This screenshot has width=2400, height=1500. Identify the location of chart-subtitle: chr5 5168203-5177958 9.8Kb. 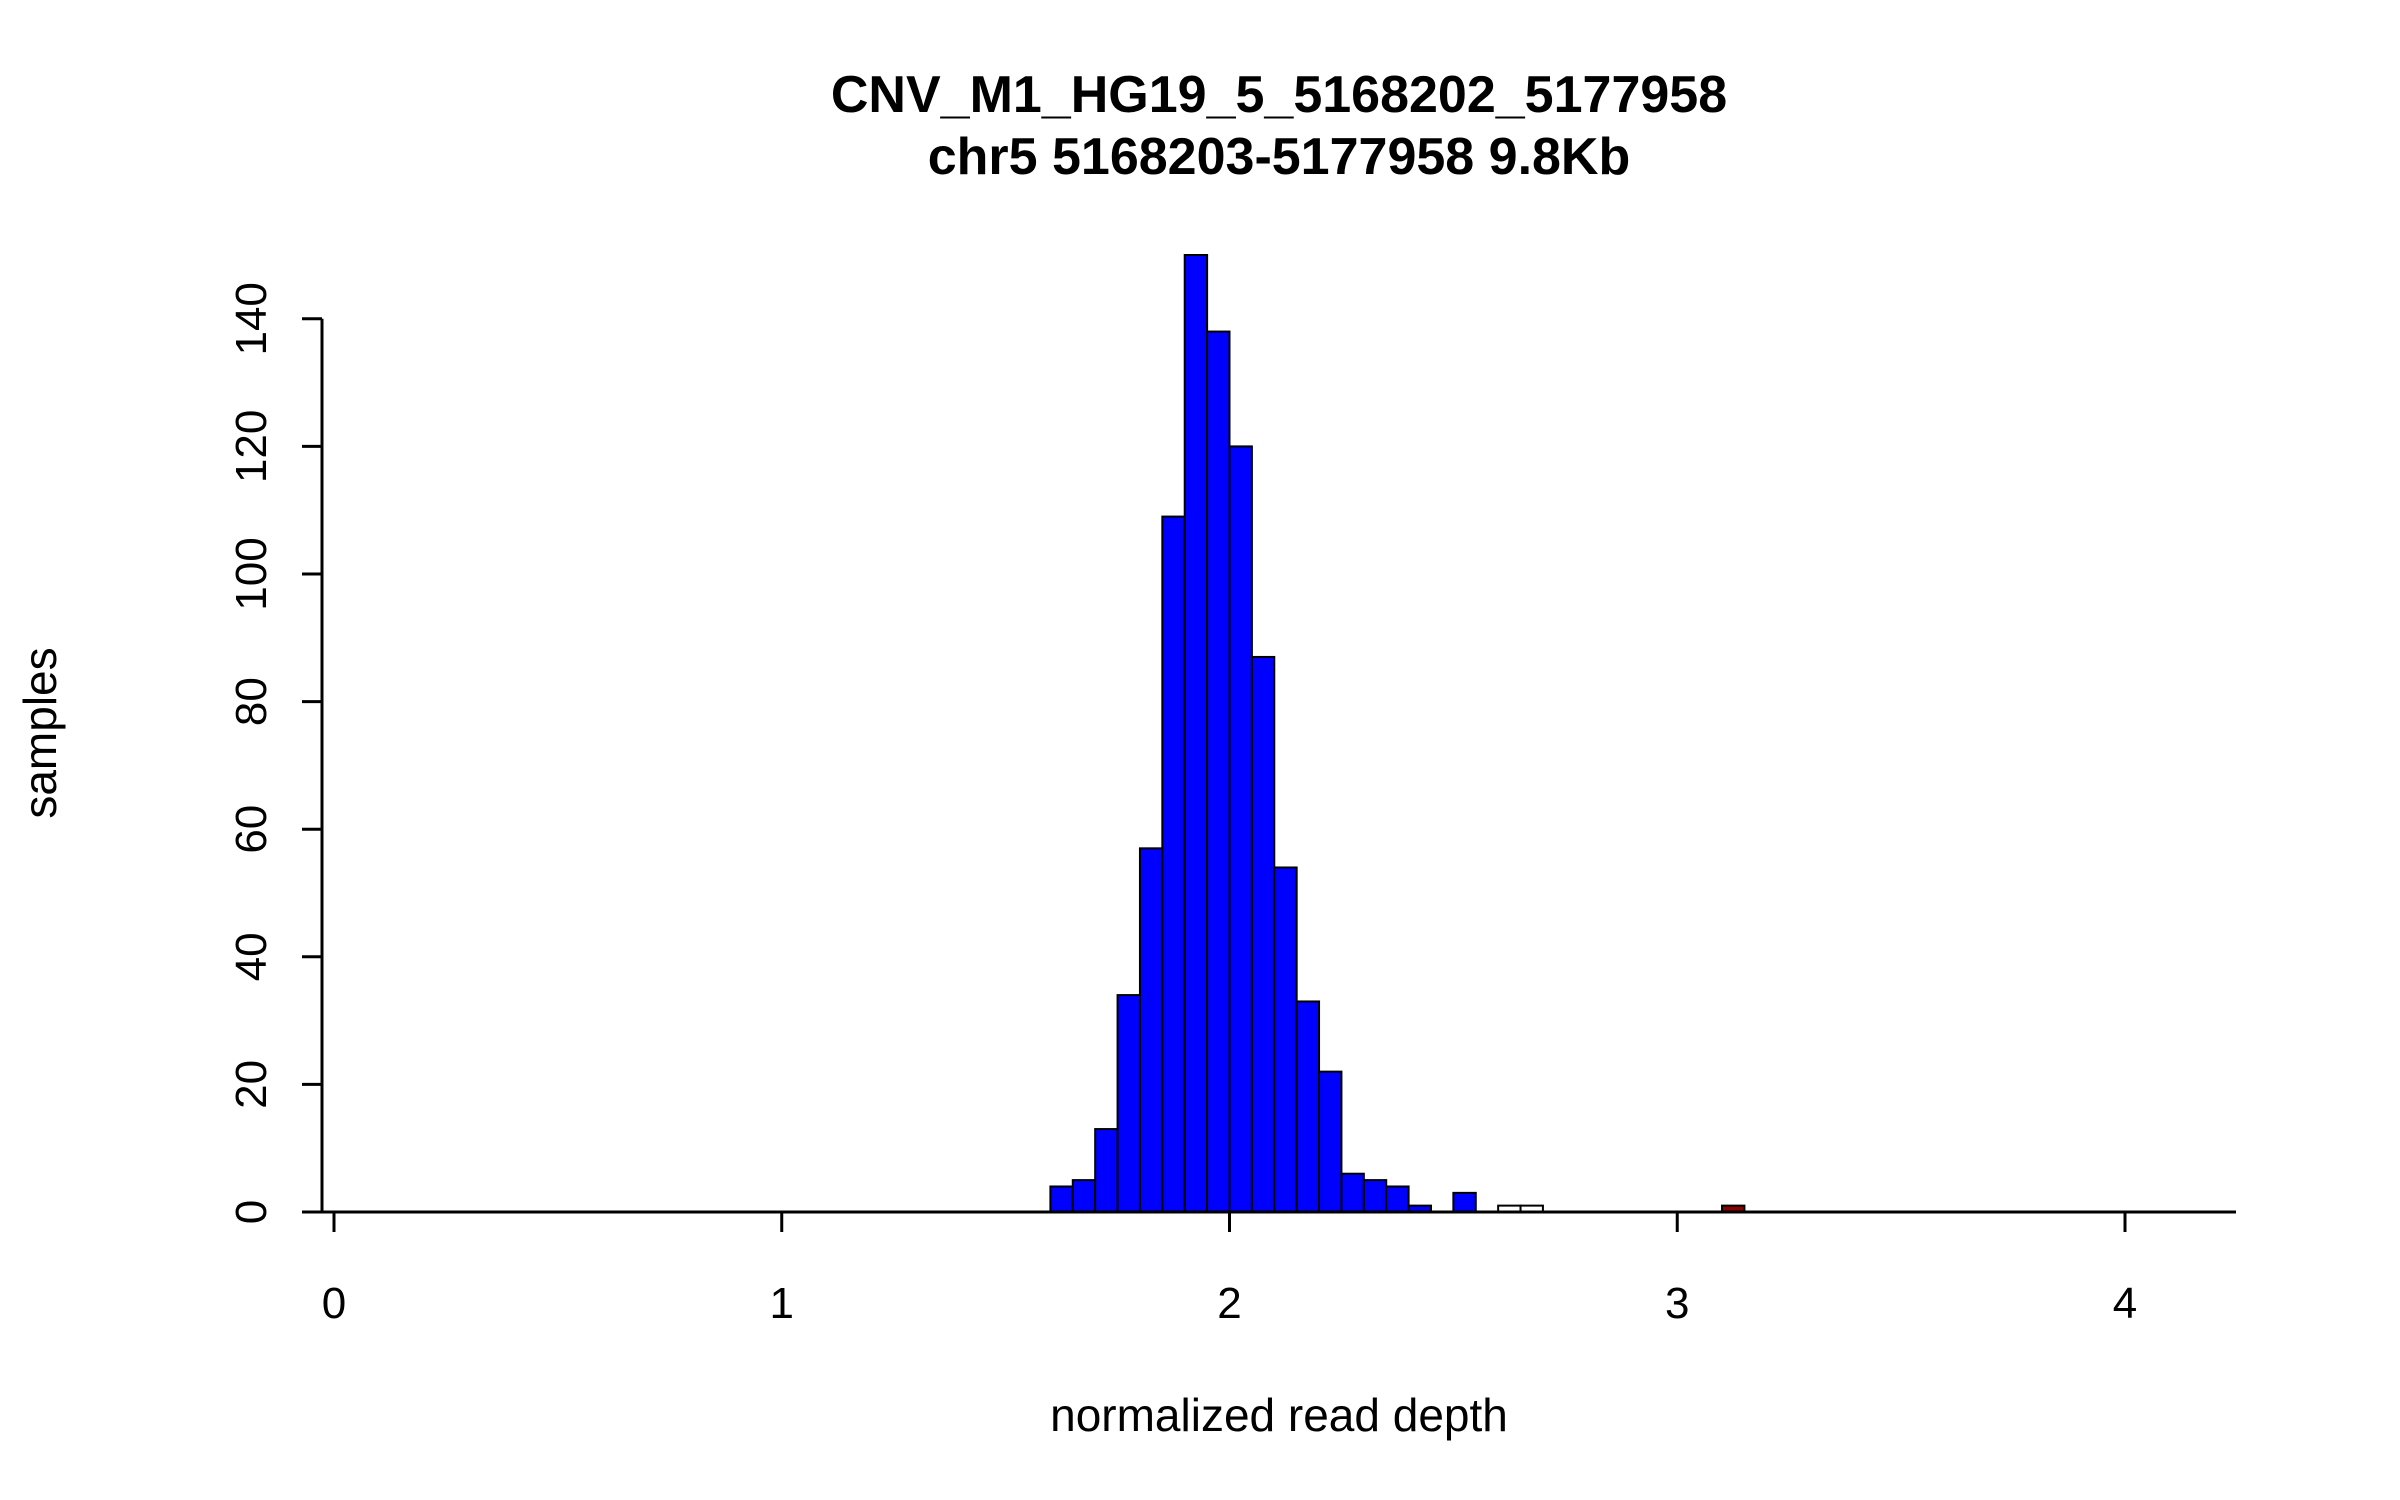
(1279, 157).